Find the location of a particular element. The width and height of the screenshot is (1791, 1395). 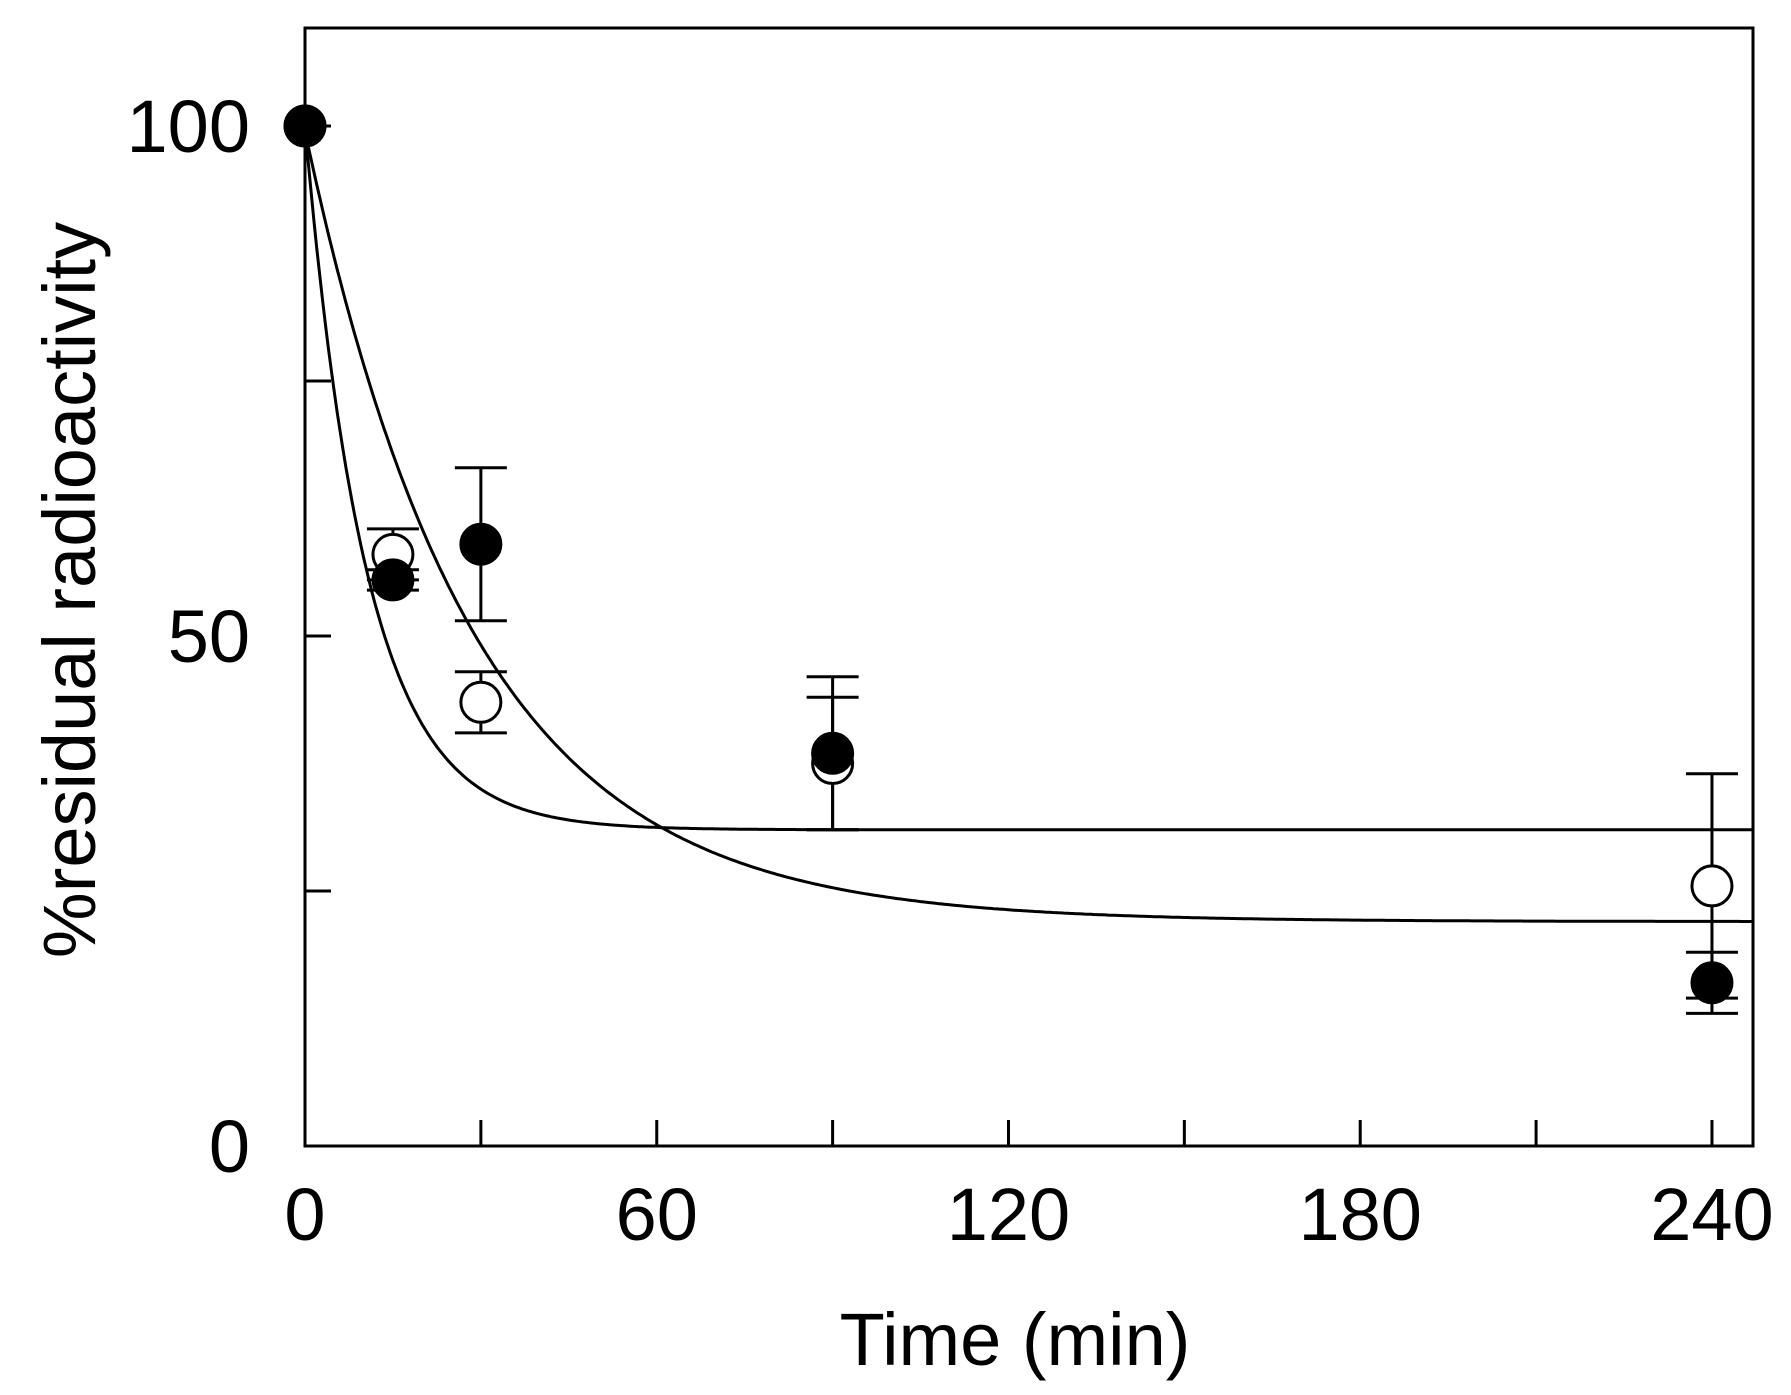

y-axis-label: %residual radioactivity is located at coordinates (69, 590).